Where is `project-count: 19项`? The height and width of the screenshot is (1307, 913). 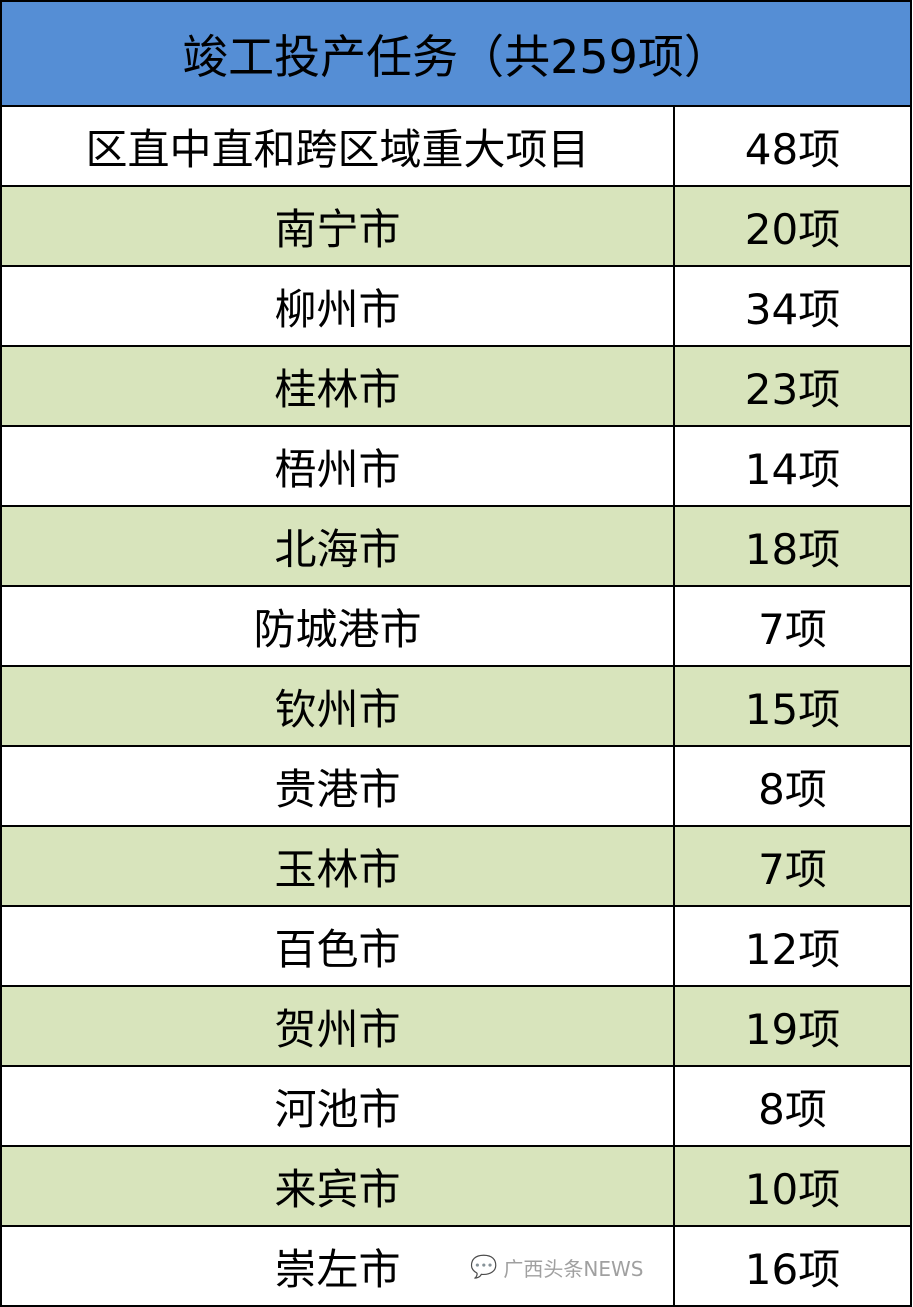 project-count: 19项 is located at coordinates (792, 1026).